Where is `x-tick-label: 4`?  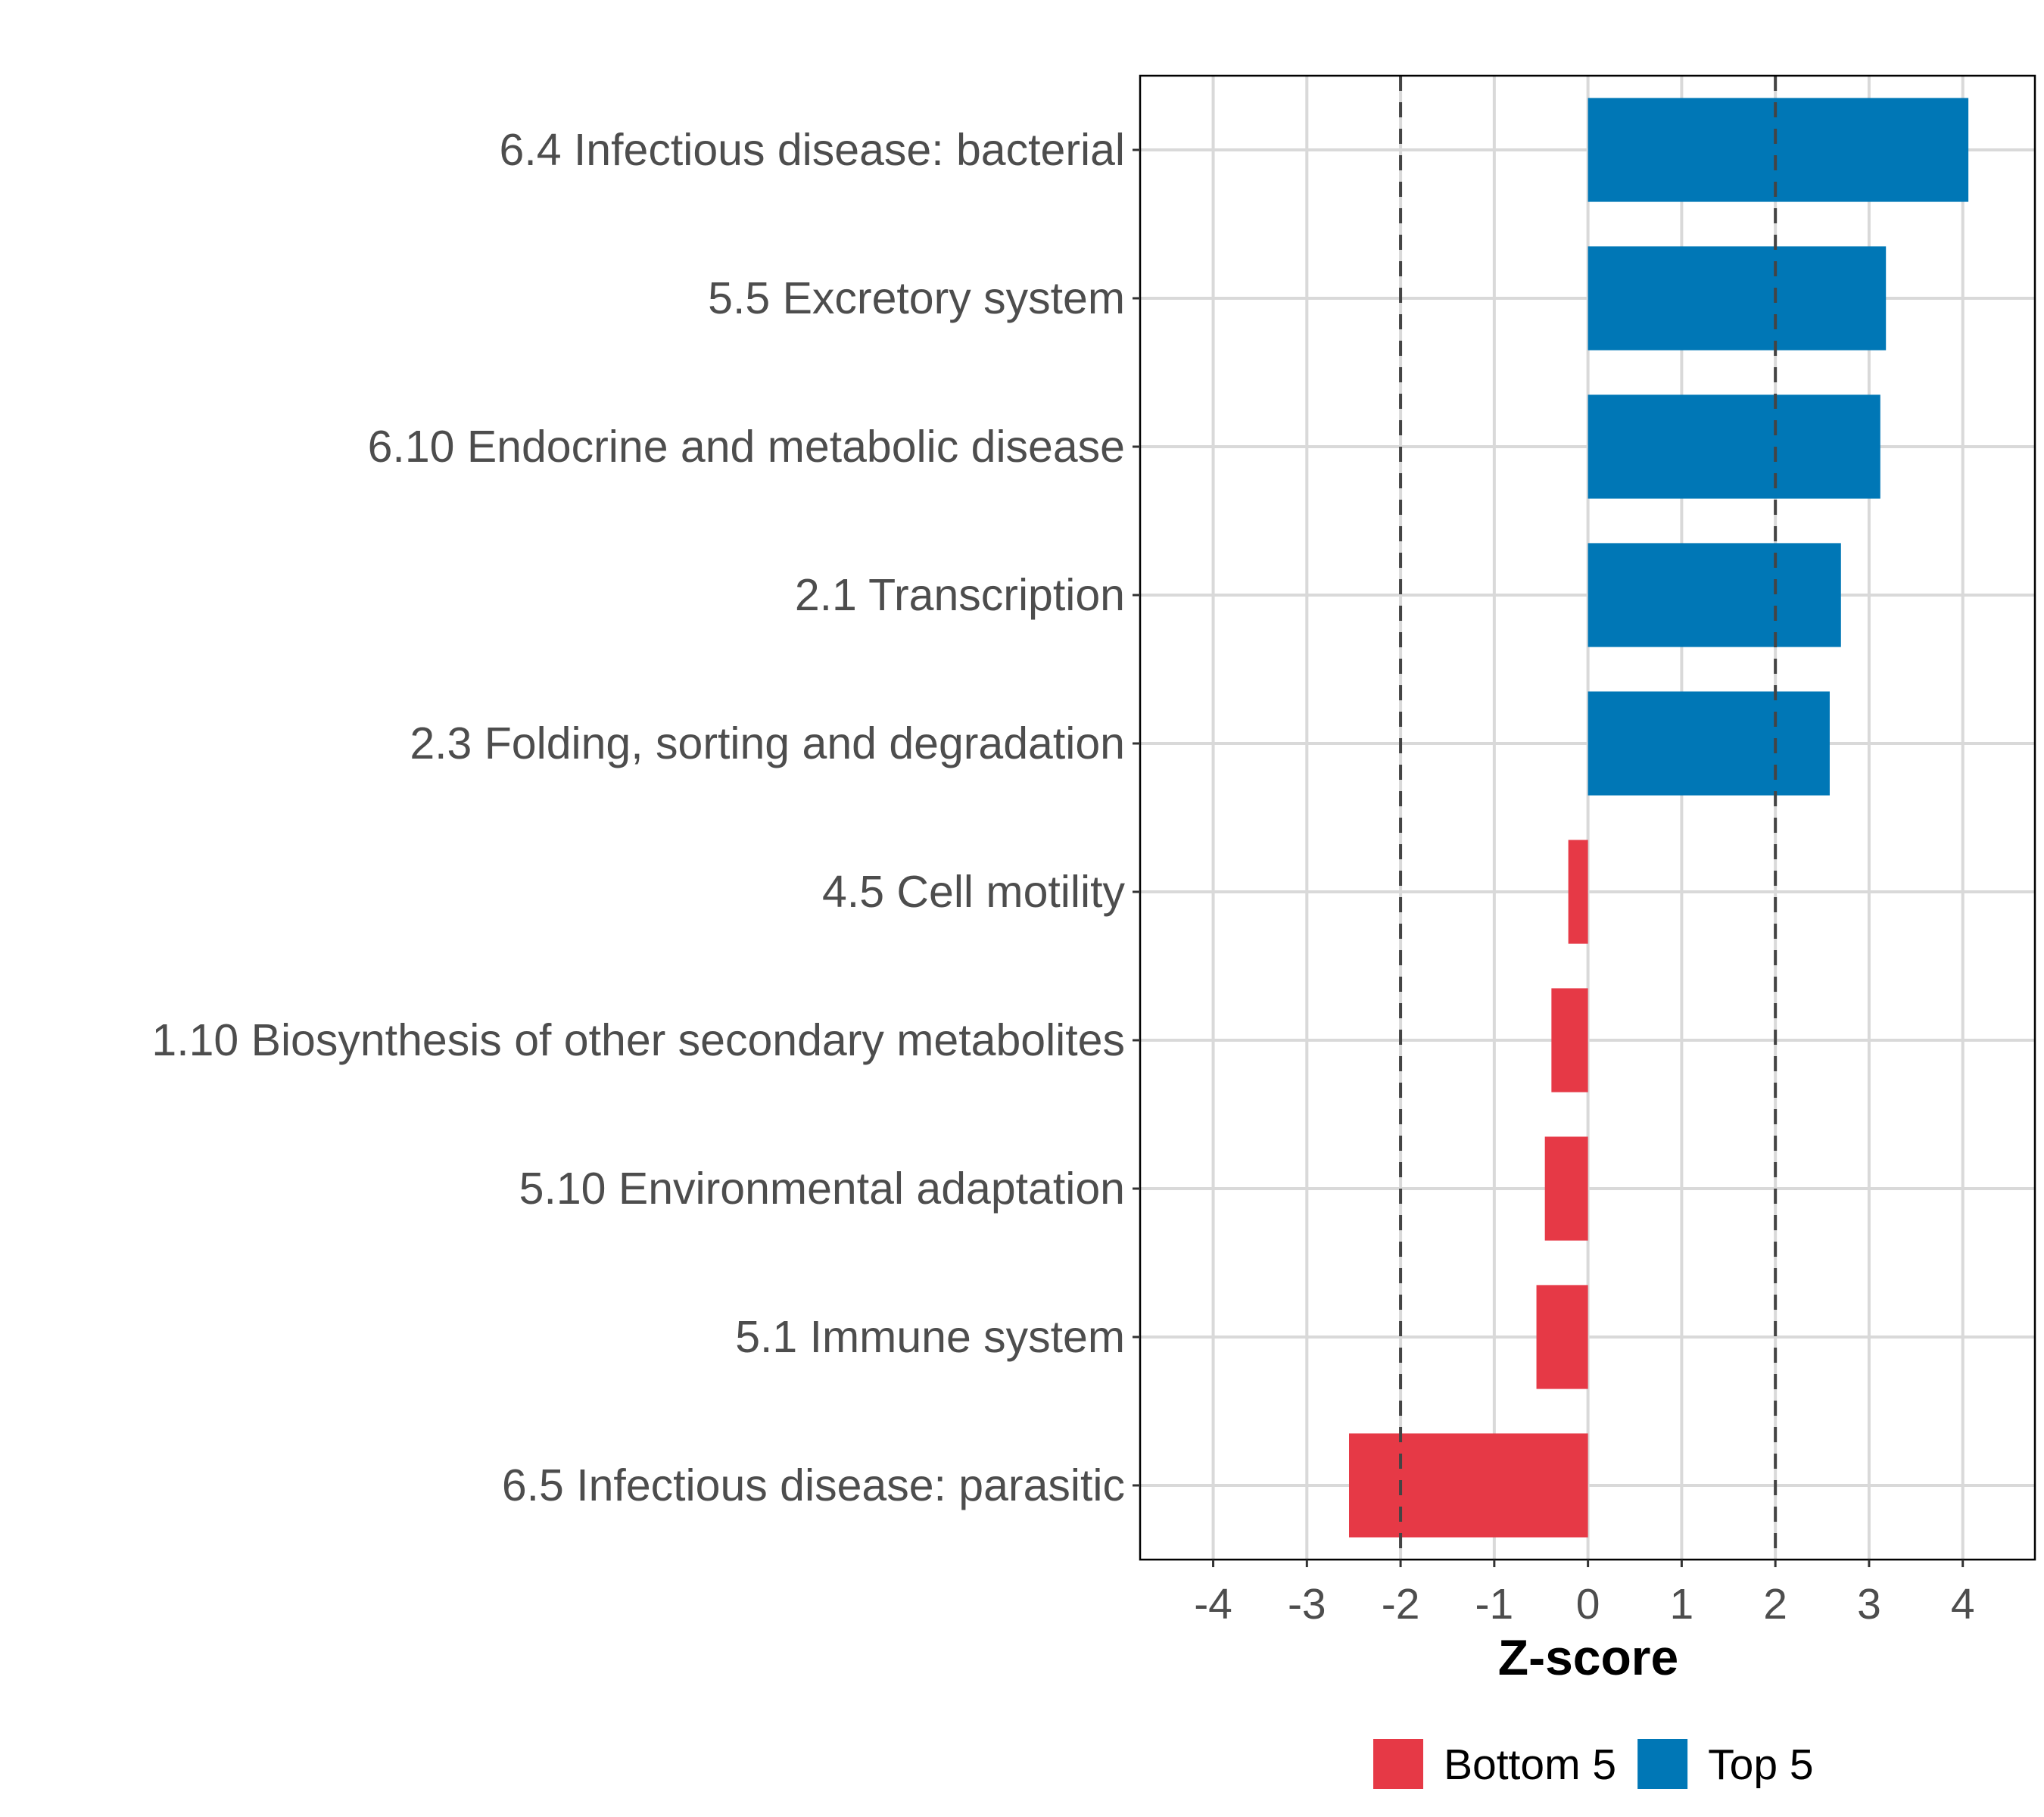
x-tick-label: 4 is located at coordinates (1963, 1604).